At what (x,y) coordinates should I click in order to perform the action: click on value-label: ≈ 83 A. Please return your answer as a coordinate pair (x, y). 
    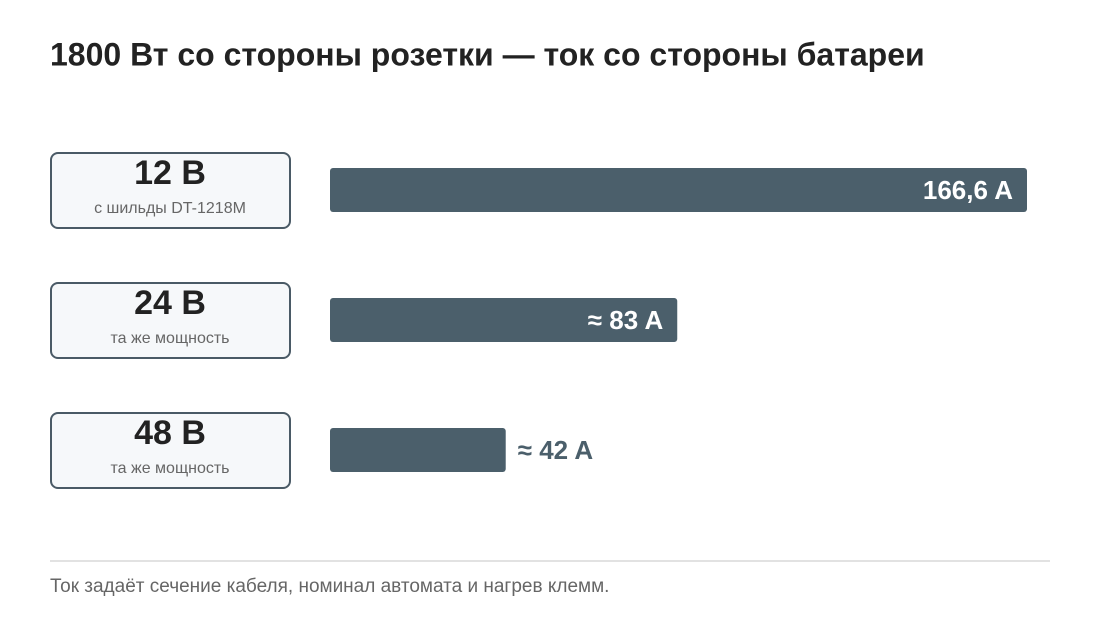
    Looking at the image, I should click on (626, 320).